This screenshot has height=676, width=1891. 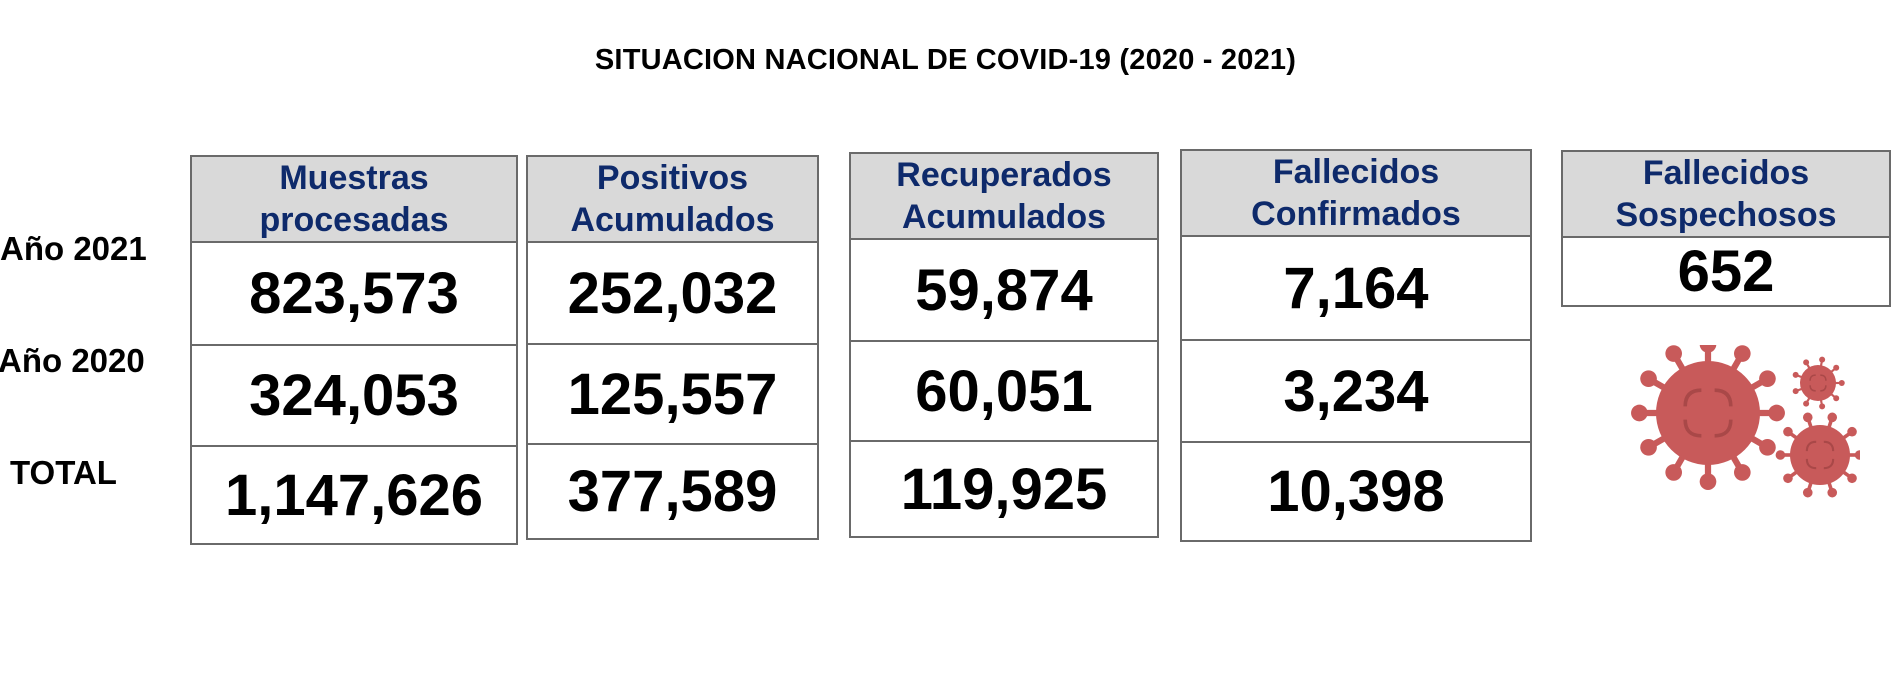 I want to click on row-label-2020: Año 2020, so click(x=72, y=360).